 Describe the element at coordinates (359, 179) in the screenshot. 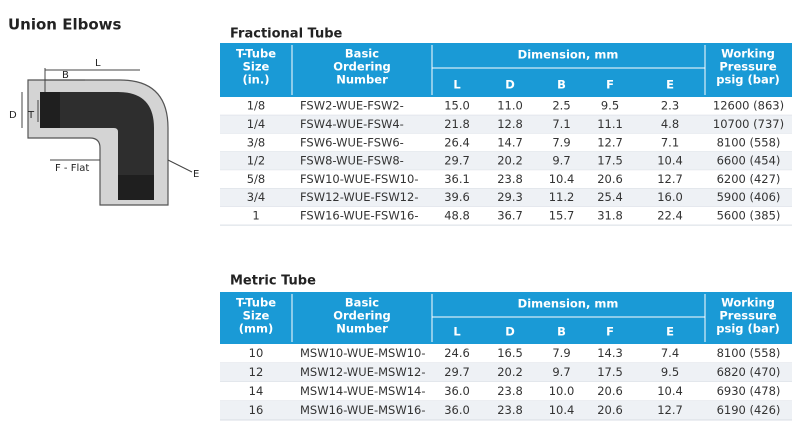

I see `table-cell: FSW10-WUE-FSW10-` at that location.